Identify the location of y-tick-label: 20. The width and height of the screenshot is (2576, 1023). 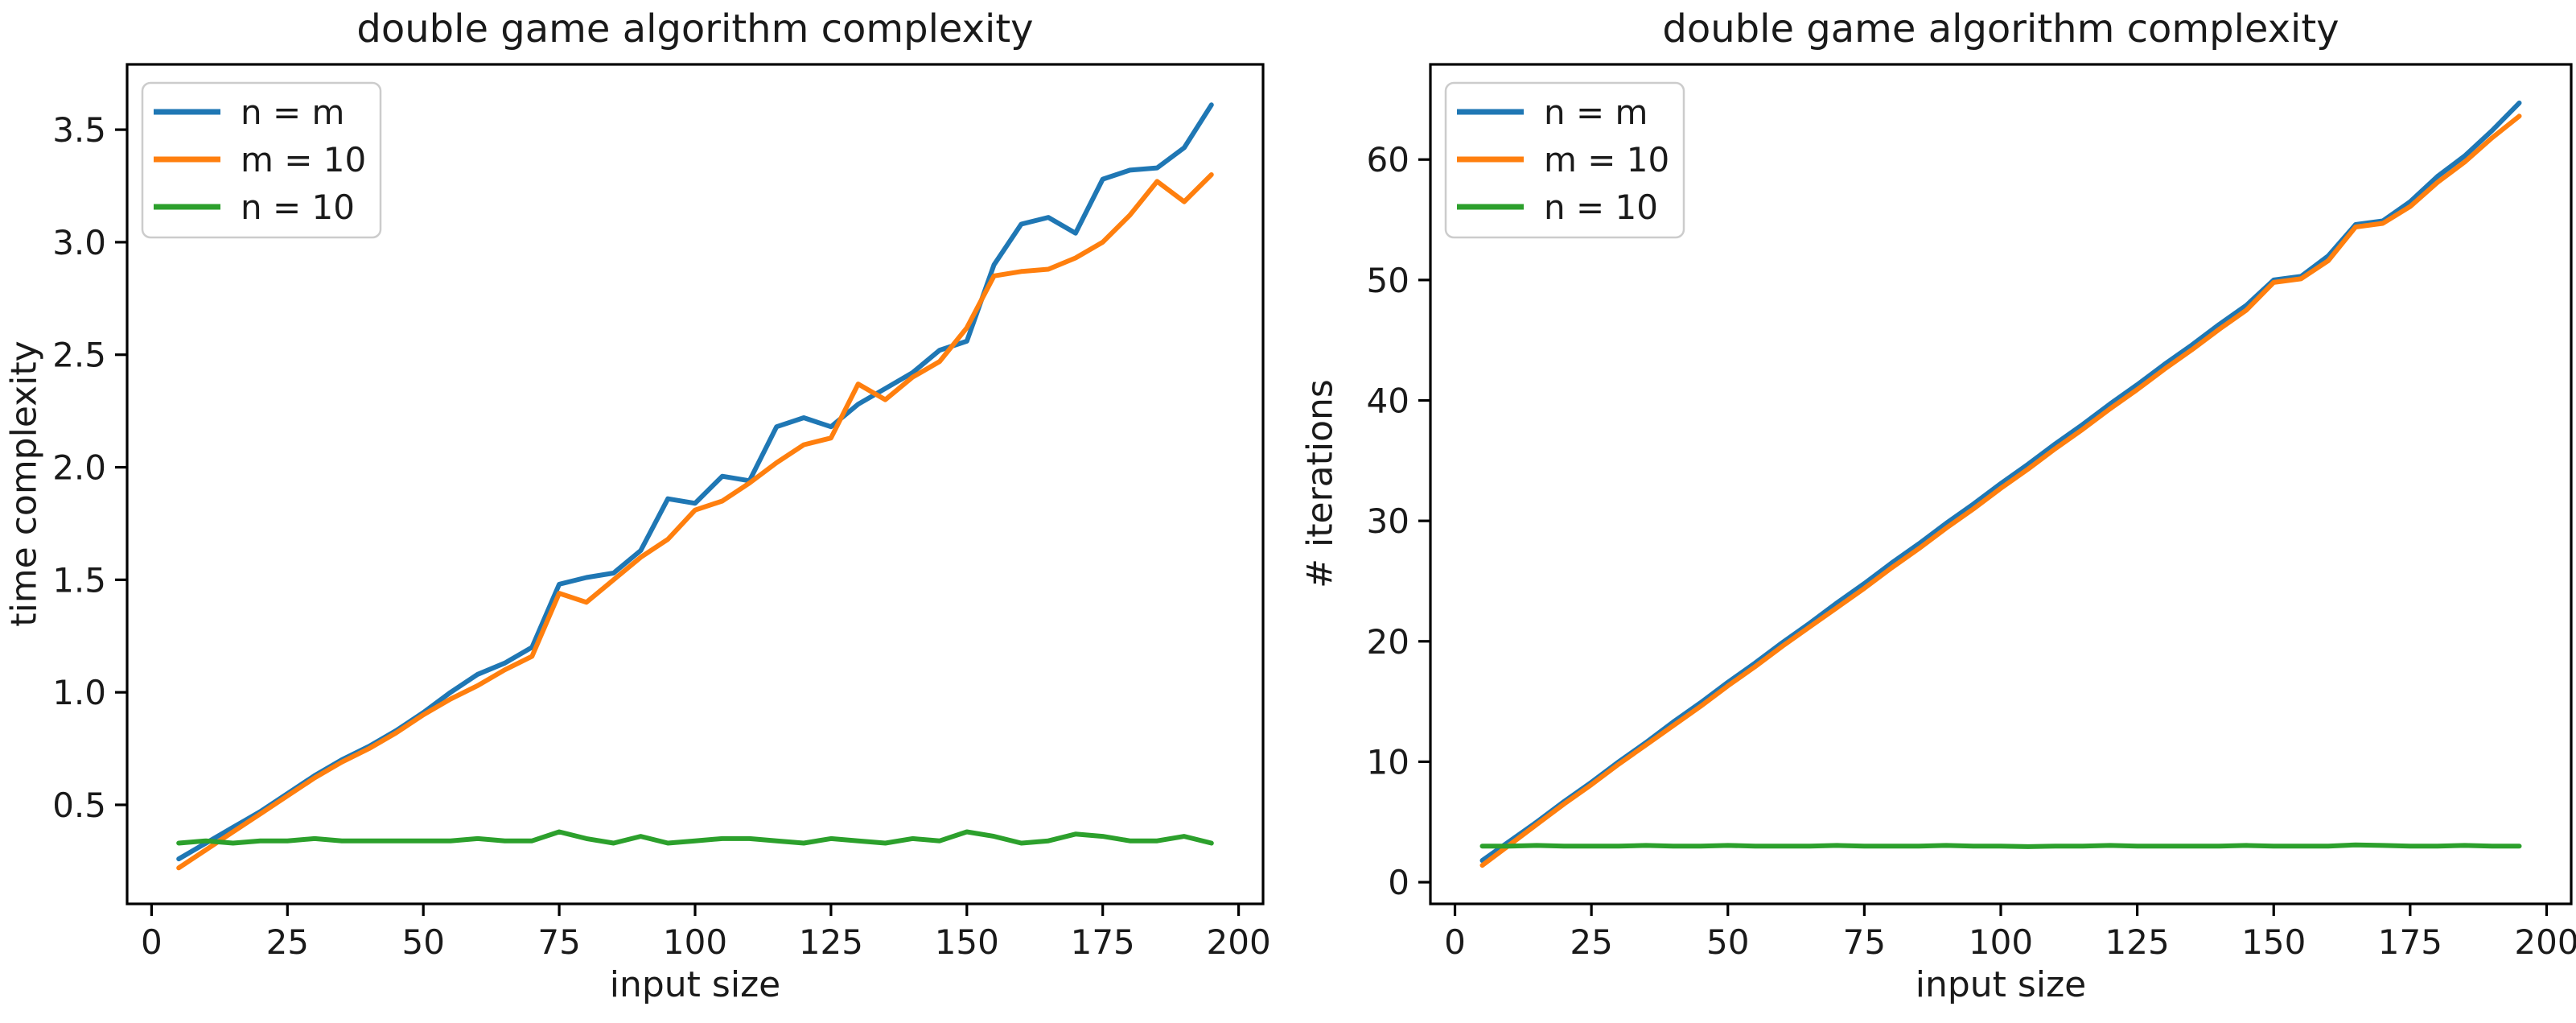
(1388, 642).